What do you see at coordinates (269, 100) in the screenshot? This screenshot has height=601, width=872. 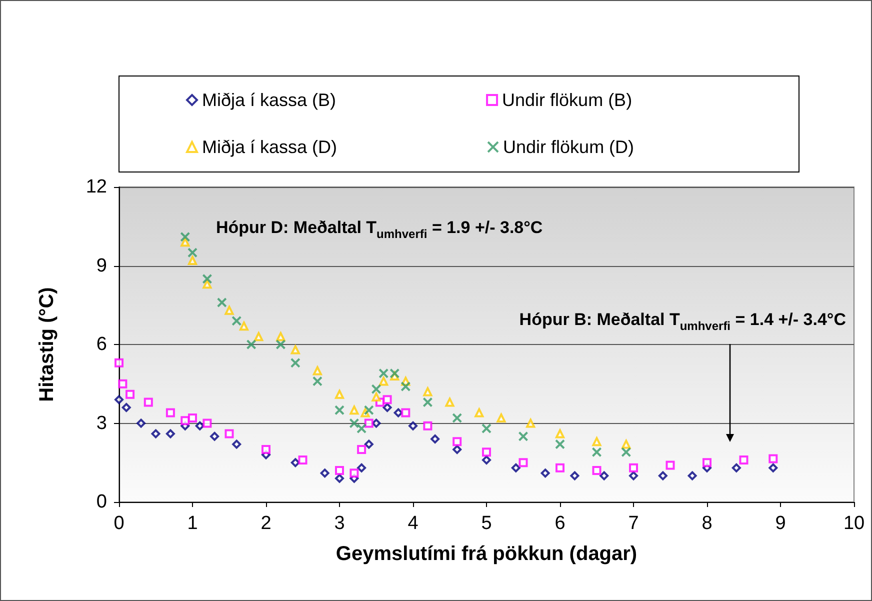 I see `legend-label: Miðja í kassa (B)` at bounding box center [269, 100].